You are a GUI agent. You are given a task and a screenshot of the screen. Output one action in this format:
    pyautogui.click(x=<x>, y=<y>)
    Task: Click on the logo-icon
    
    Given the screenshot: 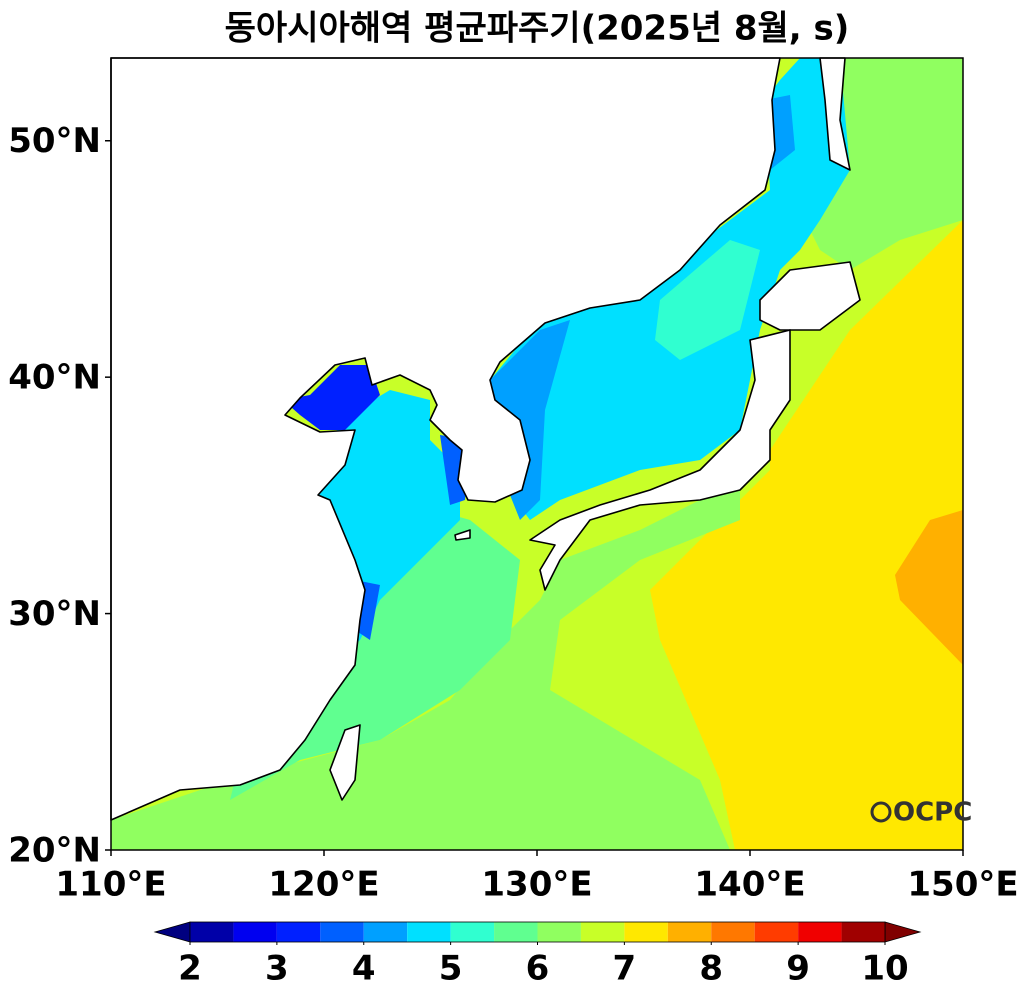 What is the action you would take?
    pyautogui.click(x=881, y=812)
    